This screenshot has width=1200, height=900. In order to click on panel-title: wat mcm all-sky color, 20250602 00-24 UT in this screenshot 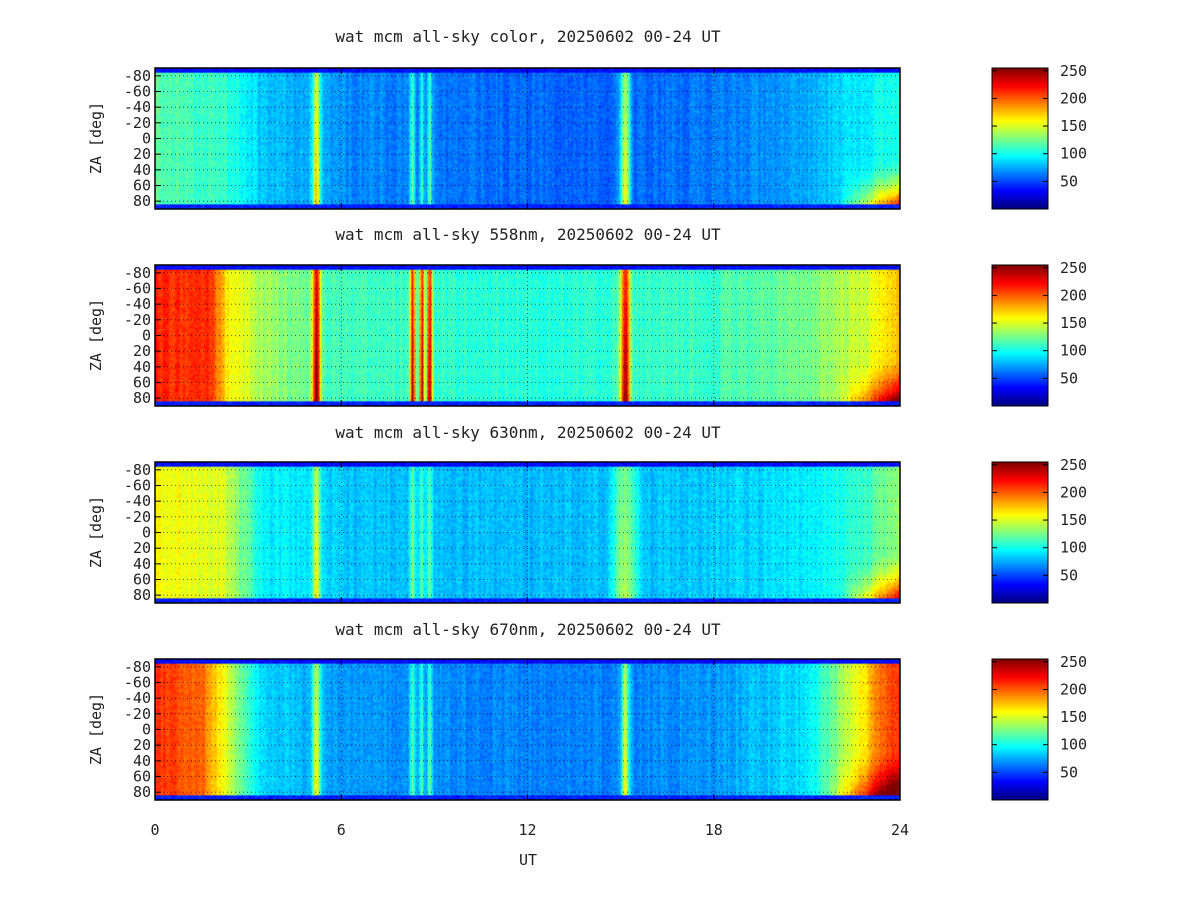, I will do `click(528, 36)`.